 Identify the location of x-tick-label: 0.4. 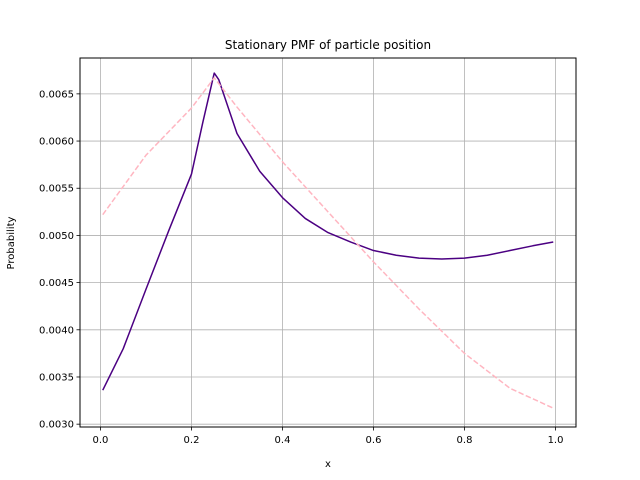
(283, 440).